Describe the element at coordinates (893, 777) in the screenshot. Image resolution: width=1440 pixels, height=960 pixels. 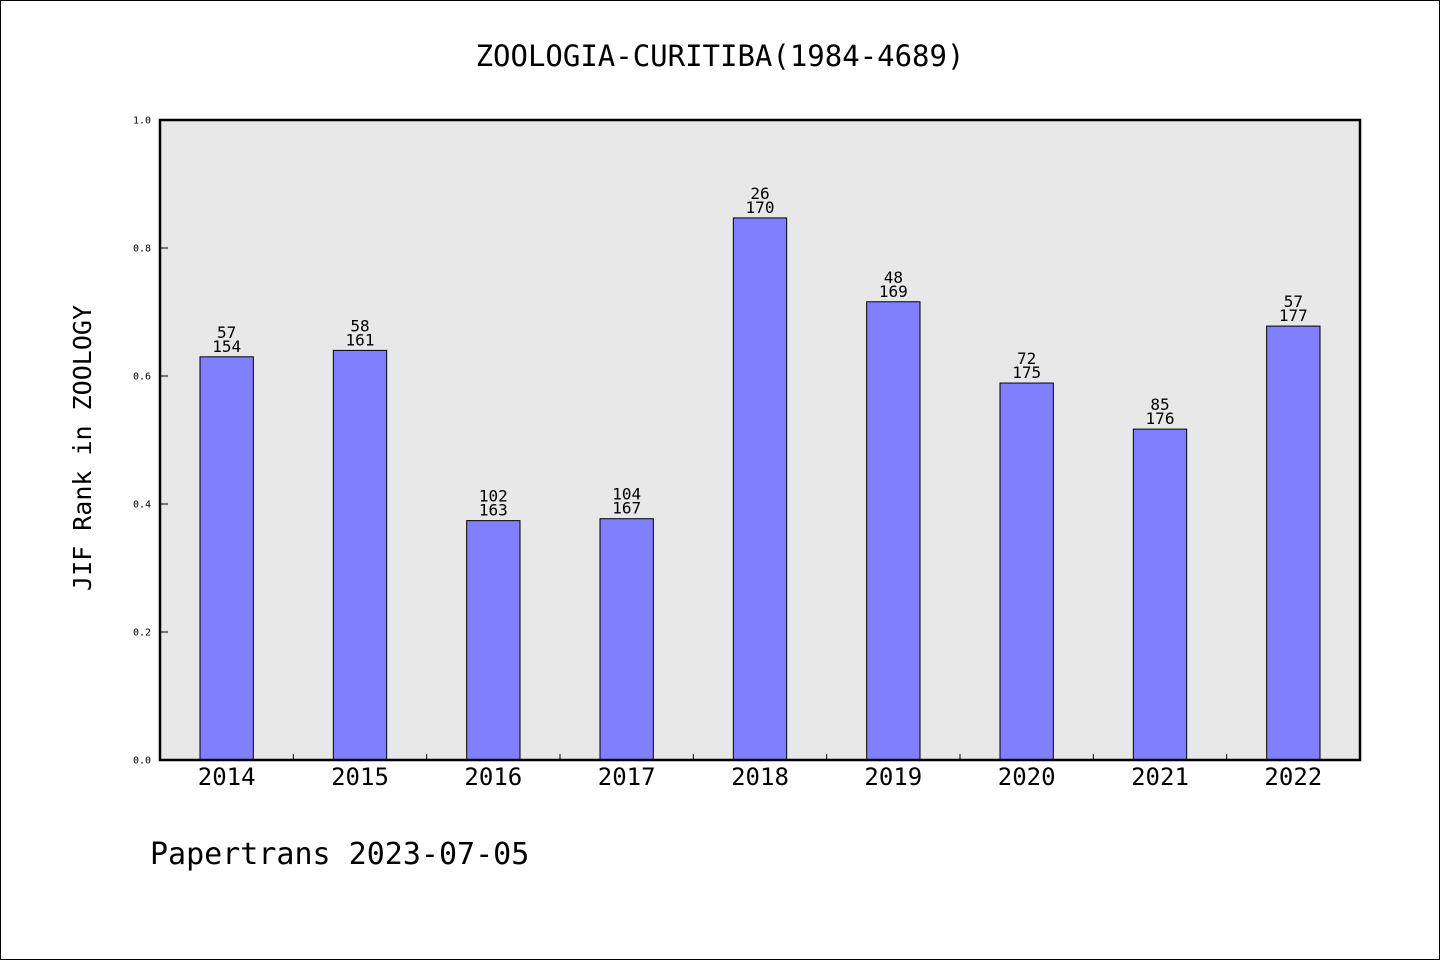
I see `x-tick-label-2019: 2019` at that location.